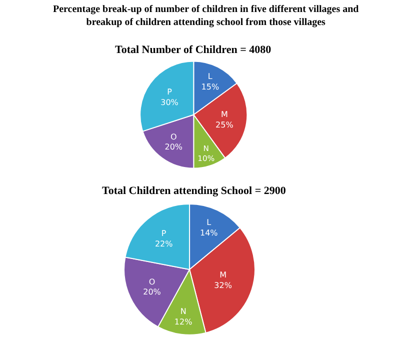 The height and width of the screenshot is (340, 412). I want to click on data-label: 25%, so click(225, 125).